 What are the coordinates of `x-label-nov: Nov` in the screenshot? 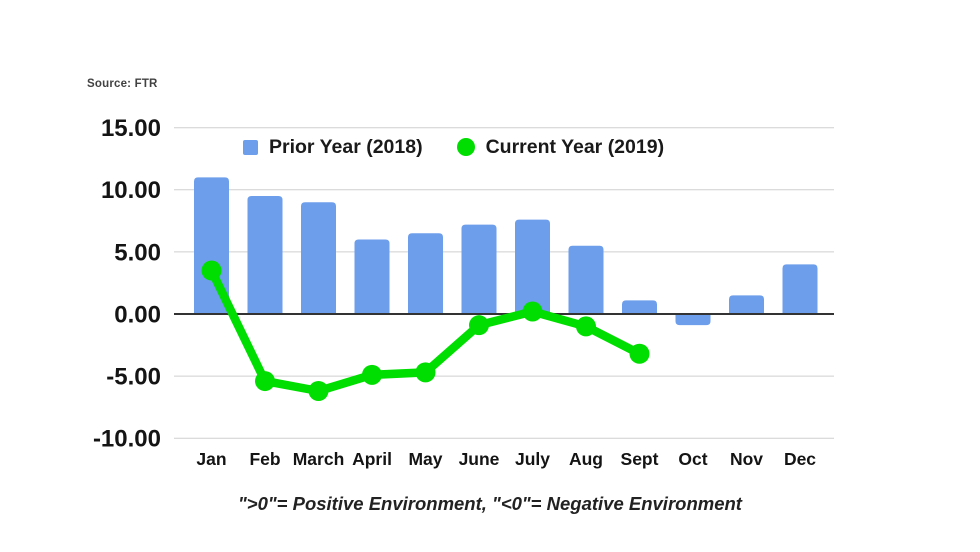 It's located at (746, 459).